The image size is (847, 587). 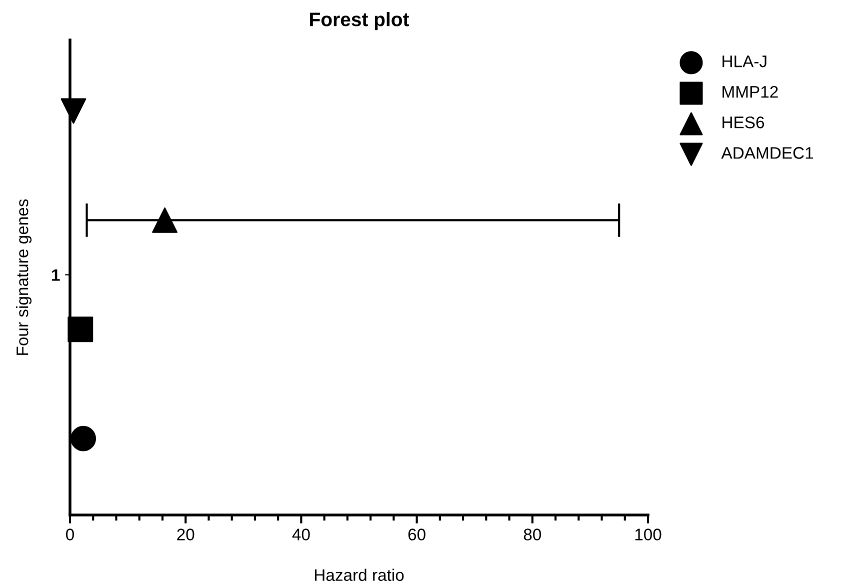 I want to click on x-tick-label: 100, so click(x=648, y=534).